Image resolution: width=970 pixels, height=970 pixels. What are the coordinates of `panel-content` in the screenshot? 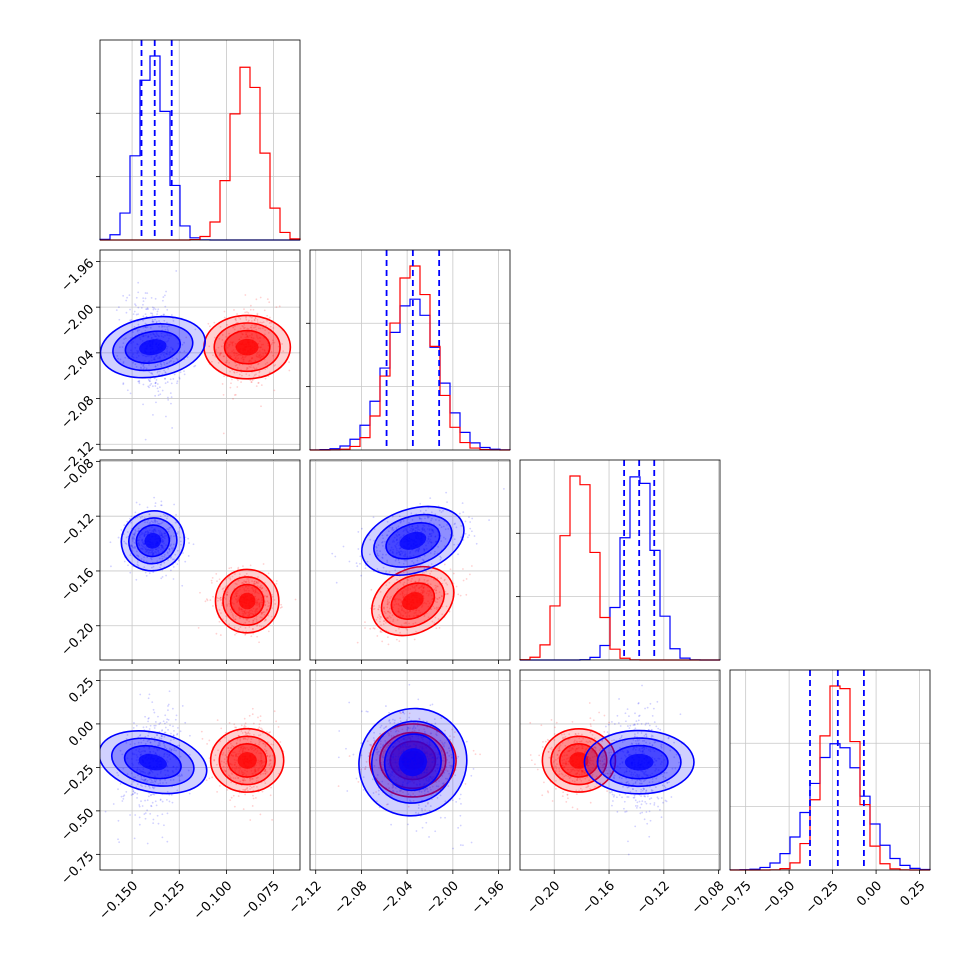 It's located at (203, 570).